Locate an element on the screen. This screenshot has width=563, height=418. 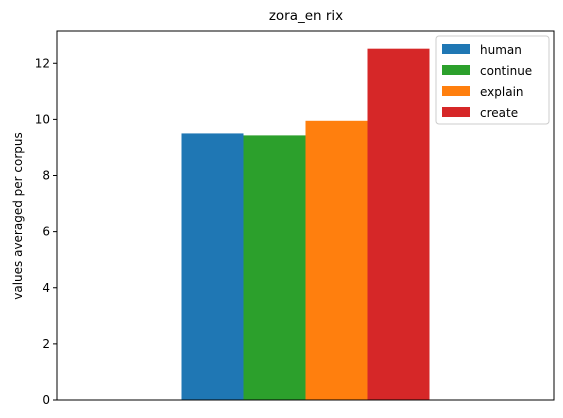
y-tick-label: 12 is located at coordinates (42, 63).